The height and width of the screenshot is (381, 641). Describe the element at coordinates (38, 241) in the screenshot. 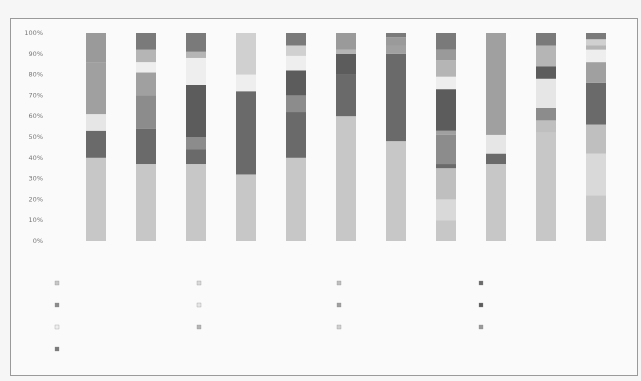

I see `y-tick-label: 0%` at that location.